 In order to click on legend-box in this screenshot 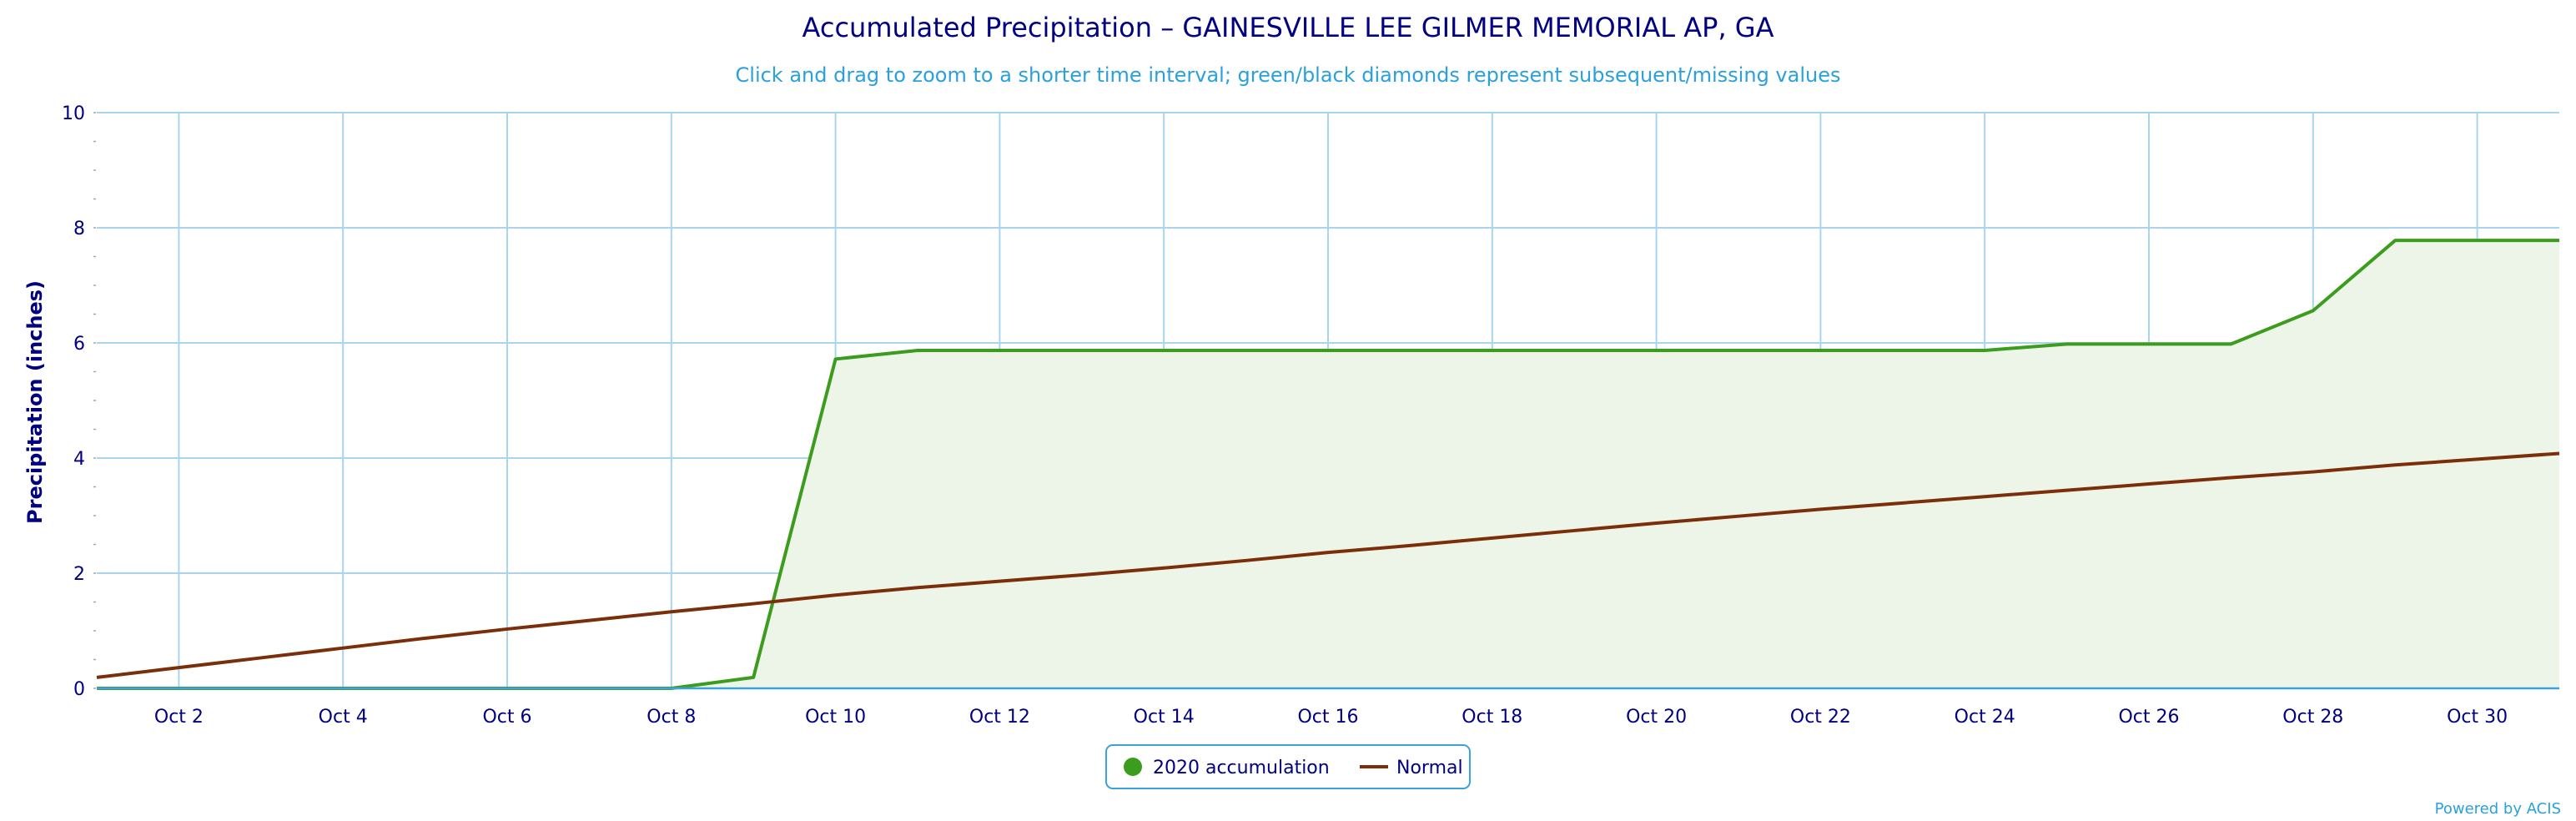, I will do `click(1288, 766)`.